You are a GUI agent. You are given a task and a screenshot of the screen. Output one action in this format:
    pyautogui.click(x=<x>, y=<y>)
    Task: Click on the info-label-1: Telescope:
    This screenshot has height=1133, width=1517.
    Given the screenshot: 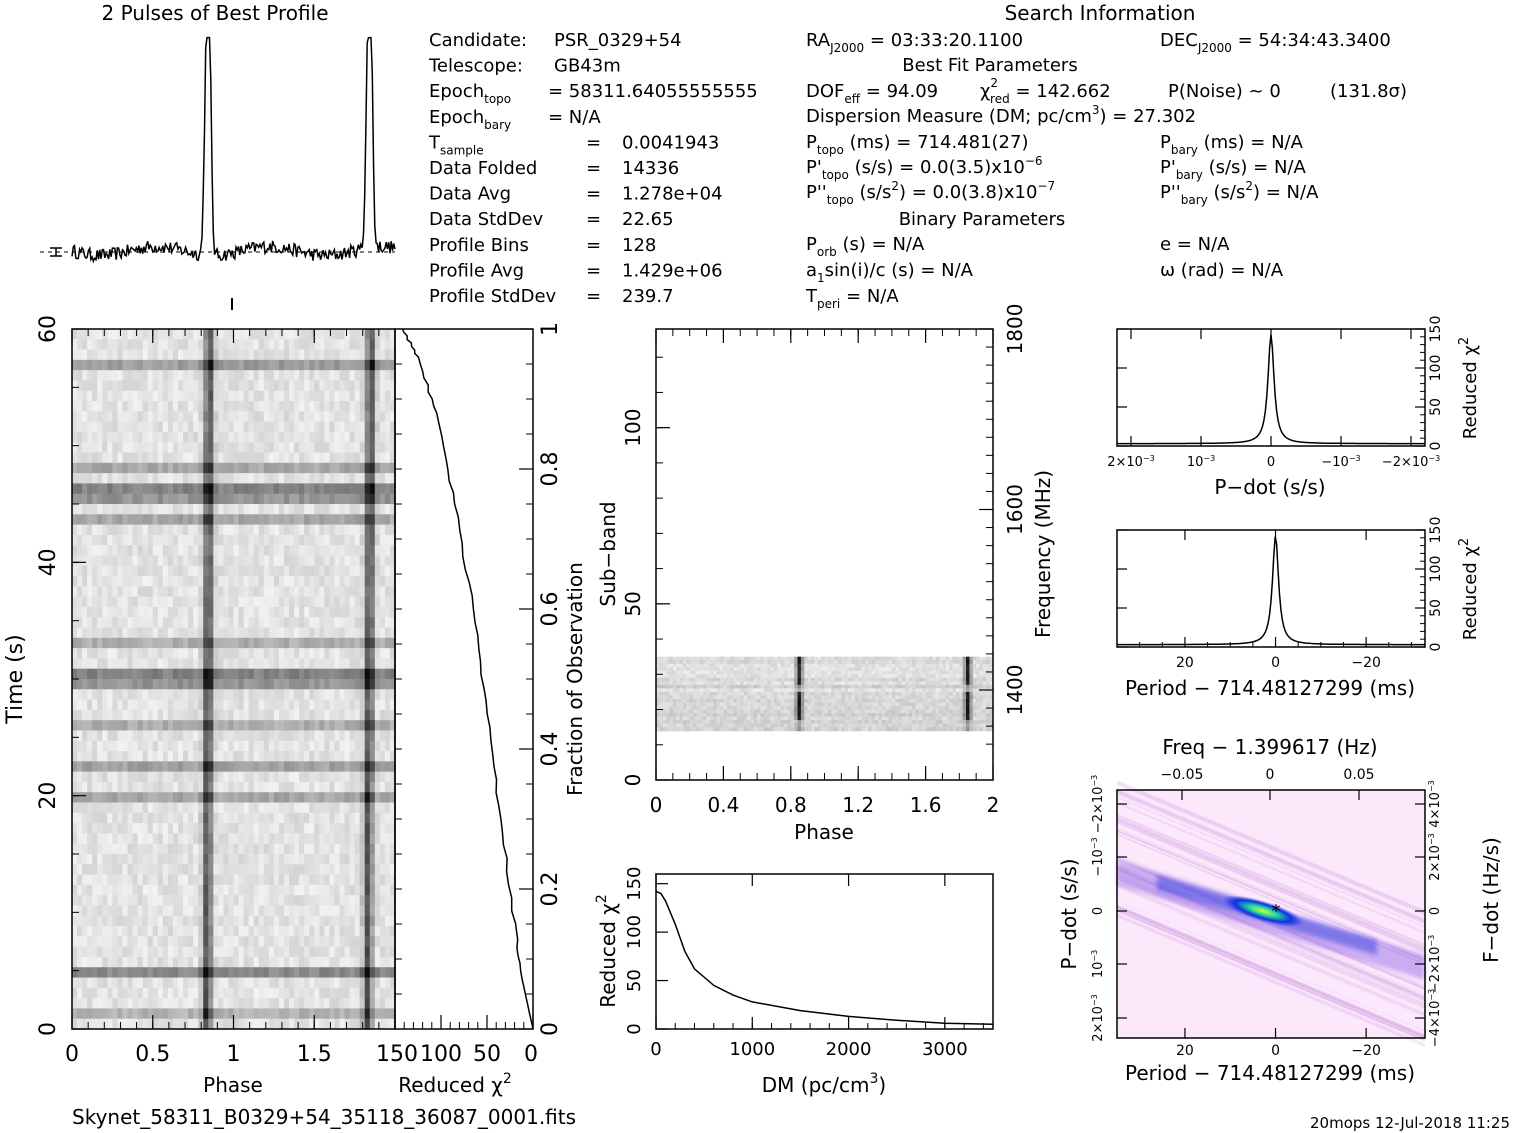 What is the action you would take?
    pyautogui.click(x=475, y=66)
    